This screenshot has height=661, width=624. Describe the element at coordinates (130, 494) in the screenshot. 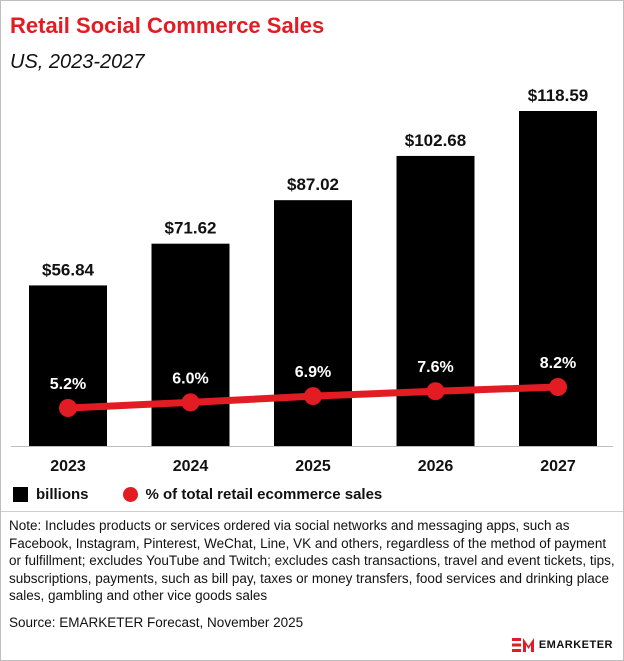

I see `legend-line-swatch` at that location.